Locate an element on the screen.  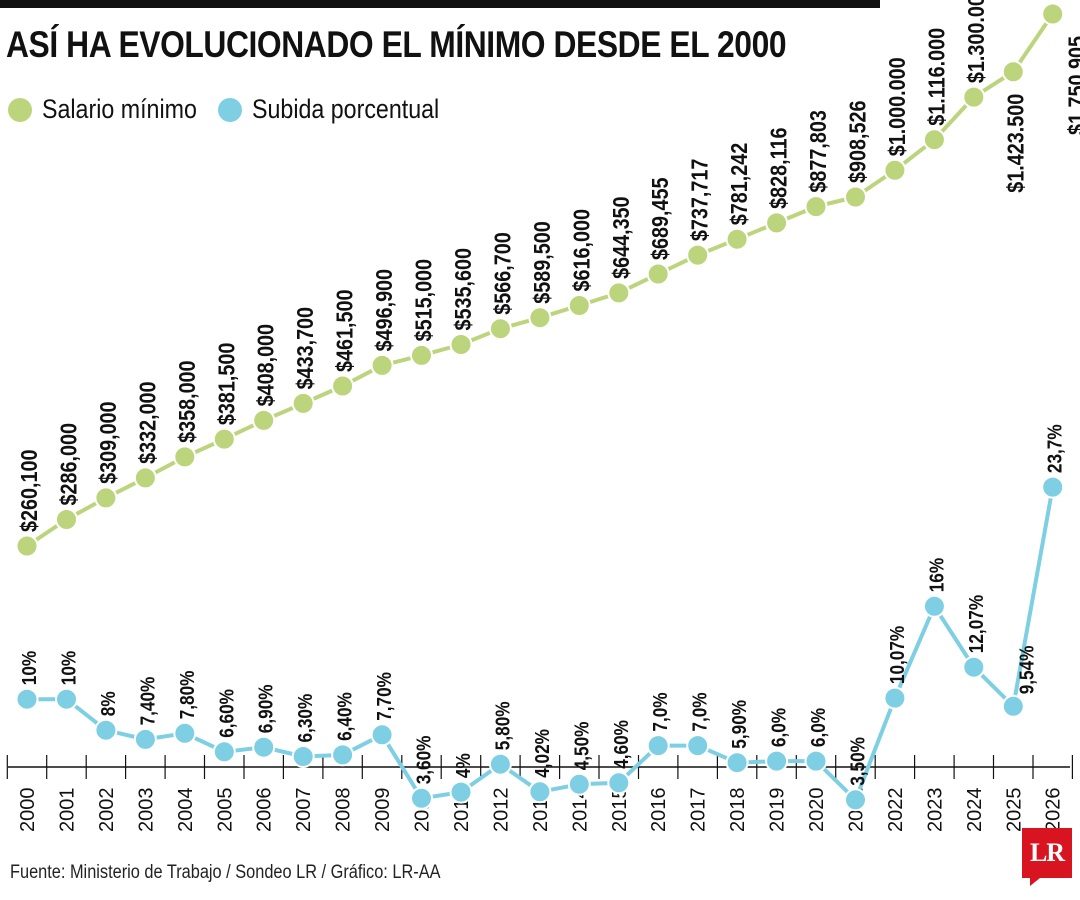
legend-item-salario: Salario mínimo is located at coordinates (107, 109).